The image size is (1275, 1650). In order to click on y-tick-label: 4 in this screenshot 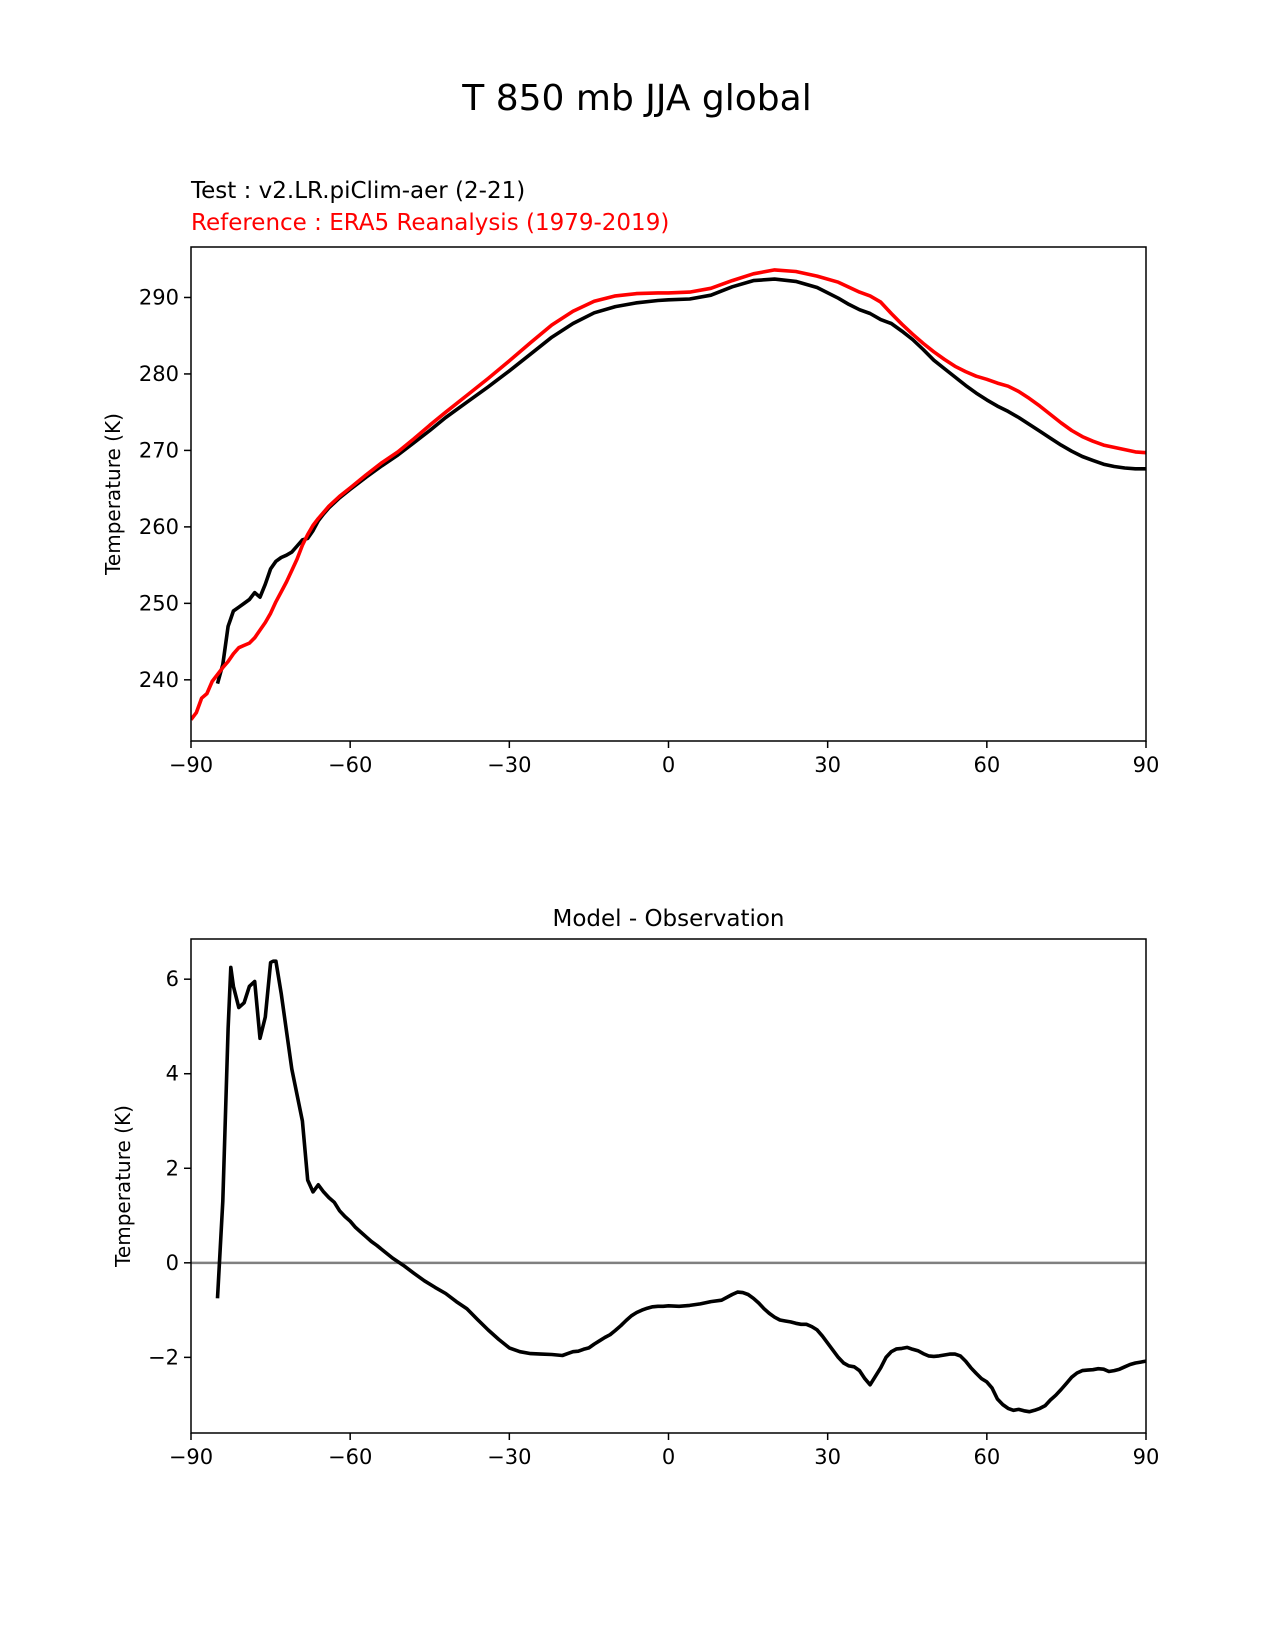, I will do `click(172, 1074)`.